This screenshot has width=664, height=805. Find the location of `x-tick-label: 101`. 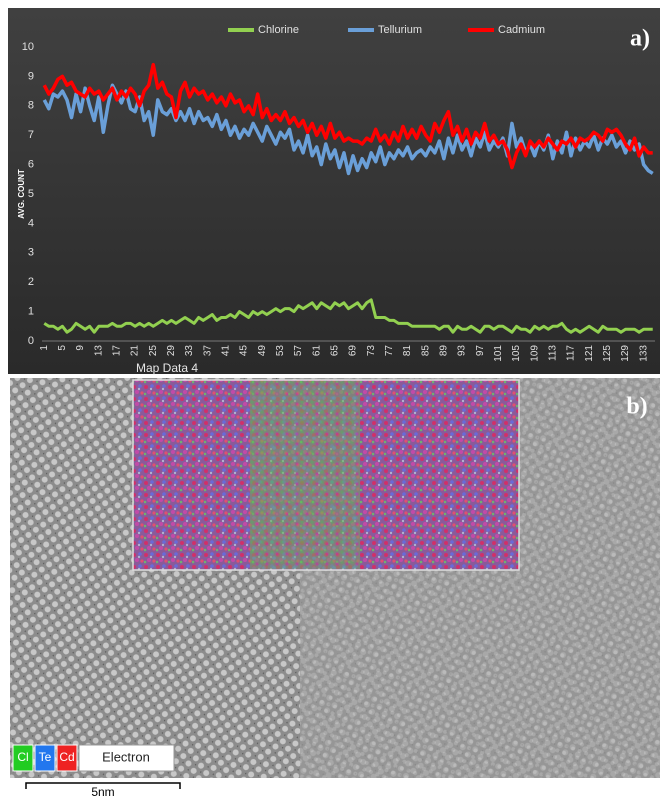

x-tick-label: 101 is located at coordinates (498, 353).